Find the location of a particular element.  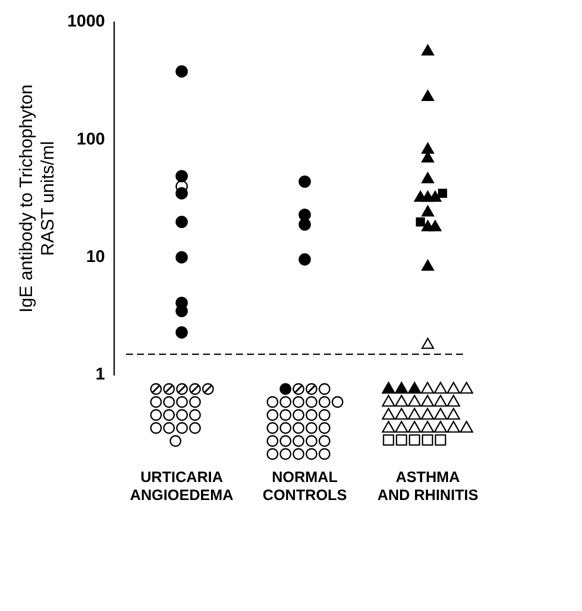

x-tick-label: NORMAL CONTROLS is located at coordinates (304, 486).